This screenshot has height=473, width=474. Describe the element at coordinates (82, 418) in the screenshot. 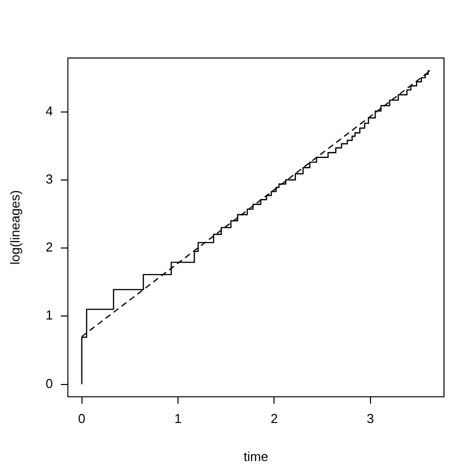

I see `x-tick-label: 0` at that location.